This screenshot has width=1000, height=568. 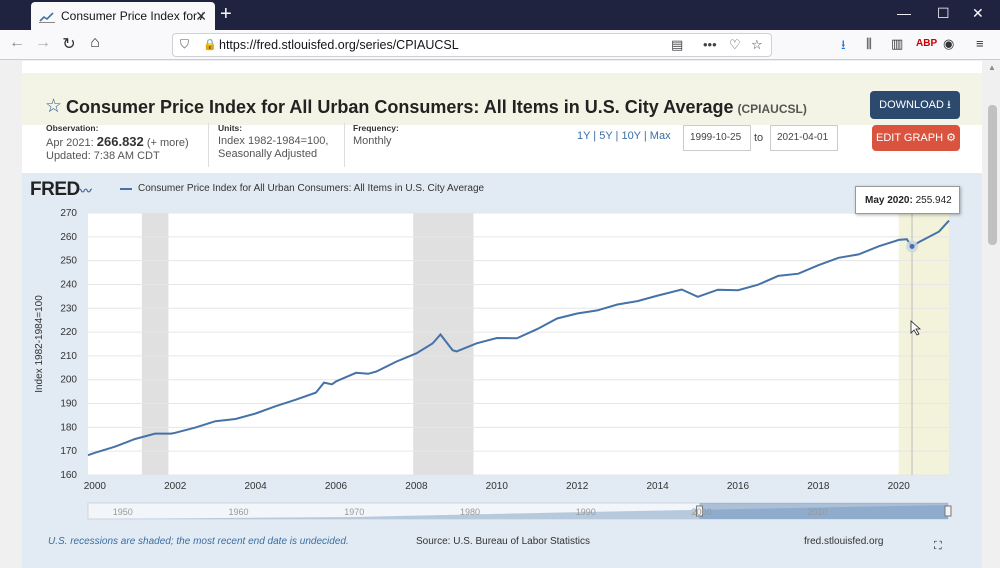 I want to click on y-tick-label: 250, so click(x=68, y=261).